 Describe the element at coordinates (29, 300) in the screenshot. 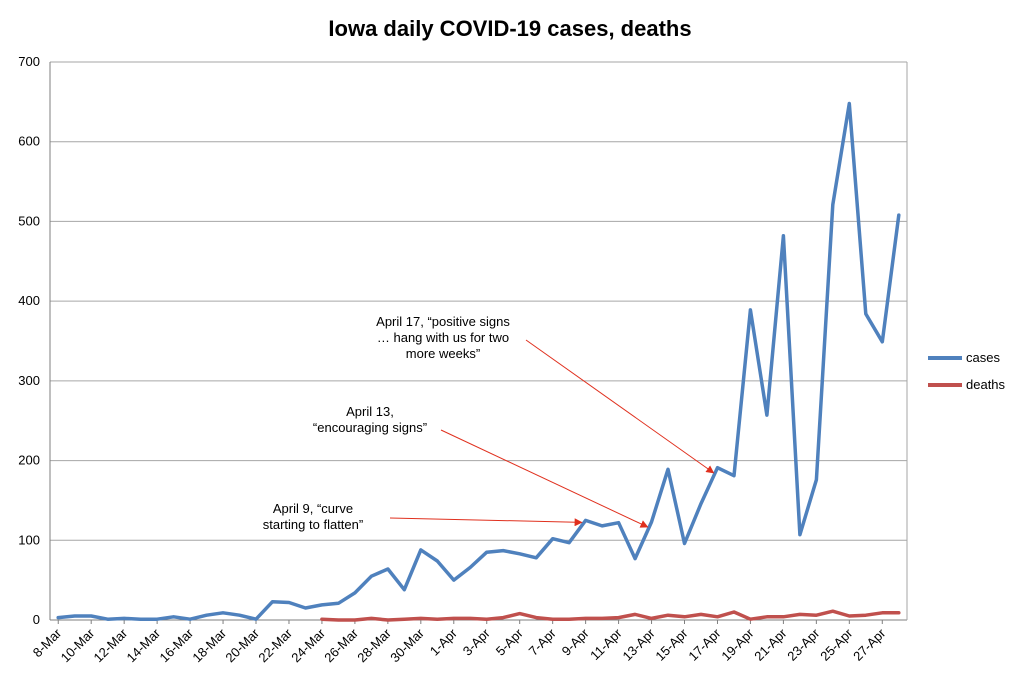

I see `y-tick-label: 400` at that location.